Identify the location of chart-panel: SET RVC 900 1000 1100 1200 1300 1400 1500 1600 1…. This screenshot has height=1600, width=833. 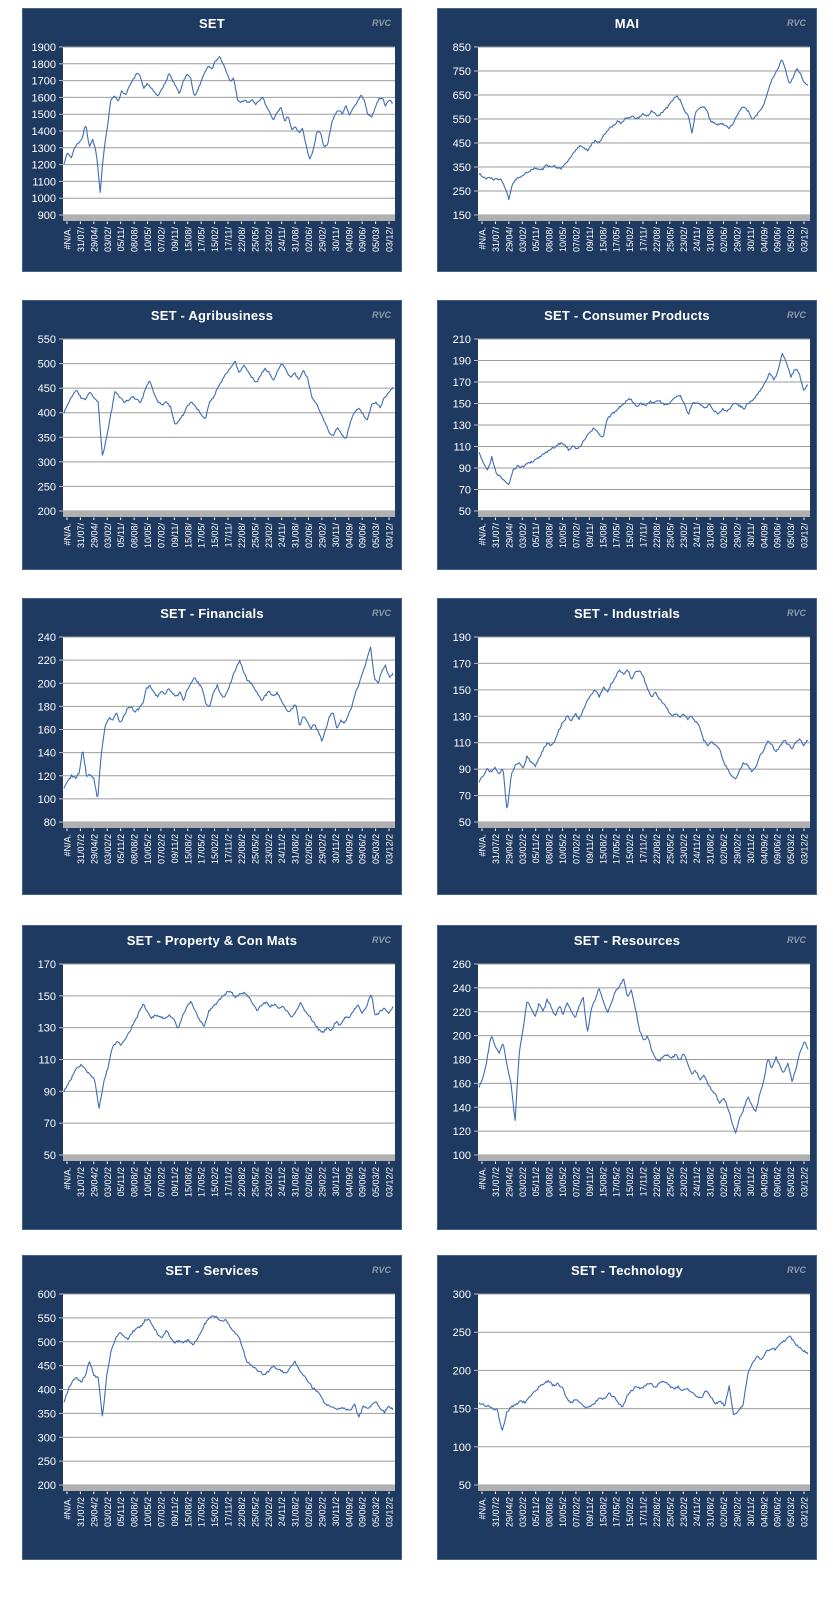
(212, 140).